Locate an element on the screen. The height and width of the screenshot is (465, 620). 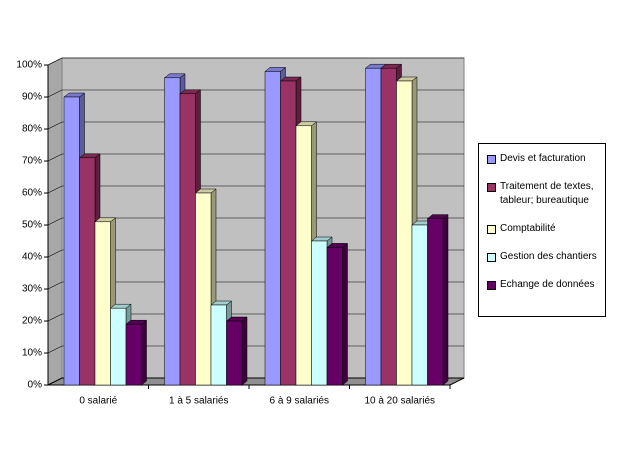
legend-item: Gestion des chantiers is located at coordinates (544, 257).